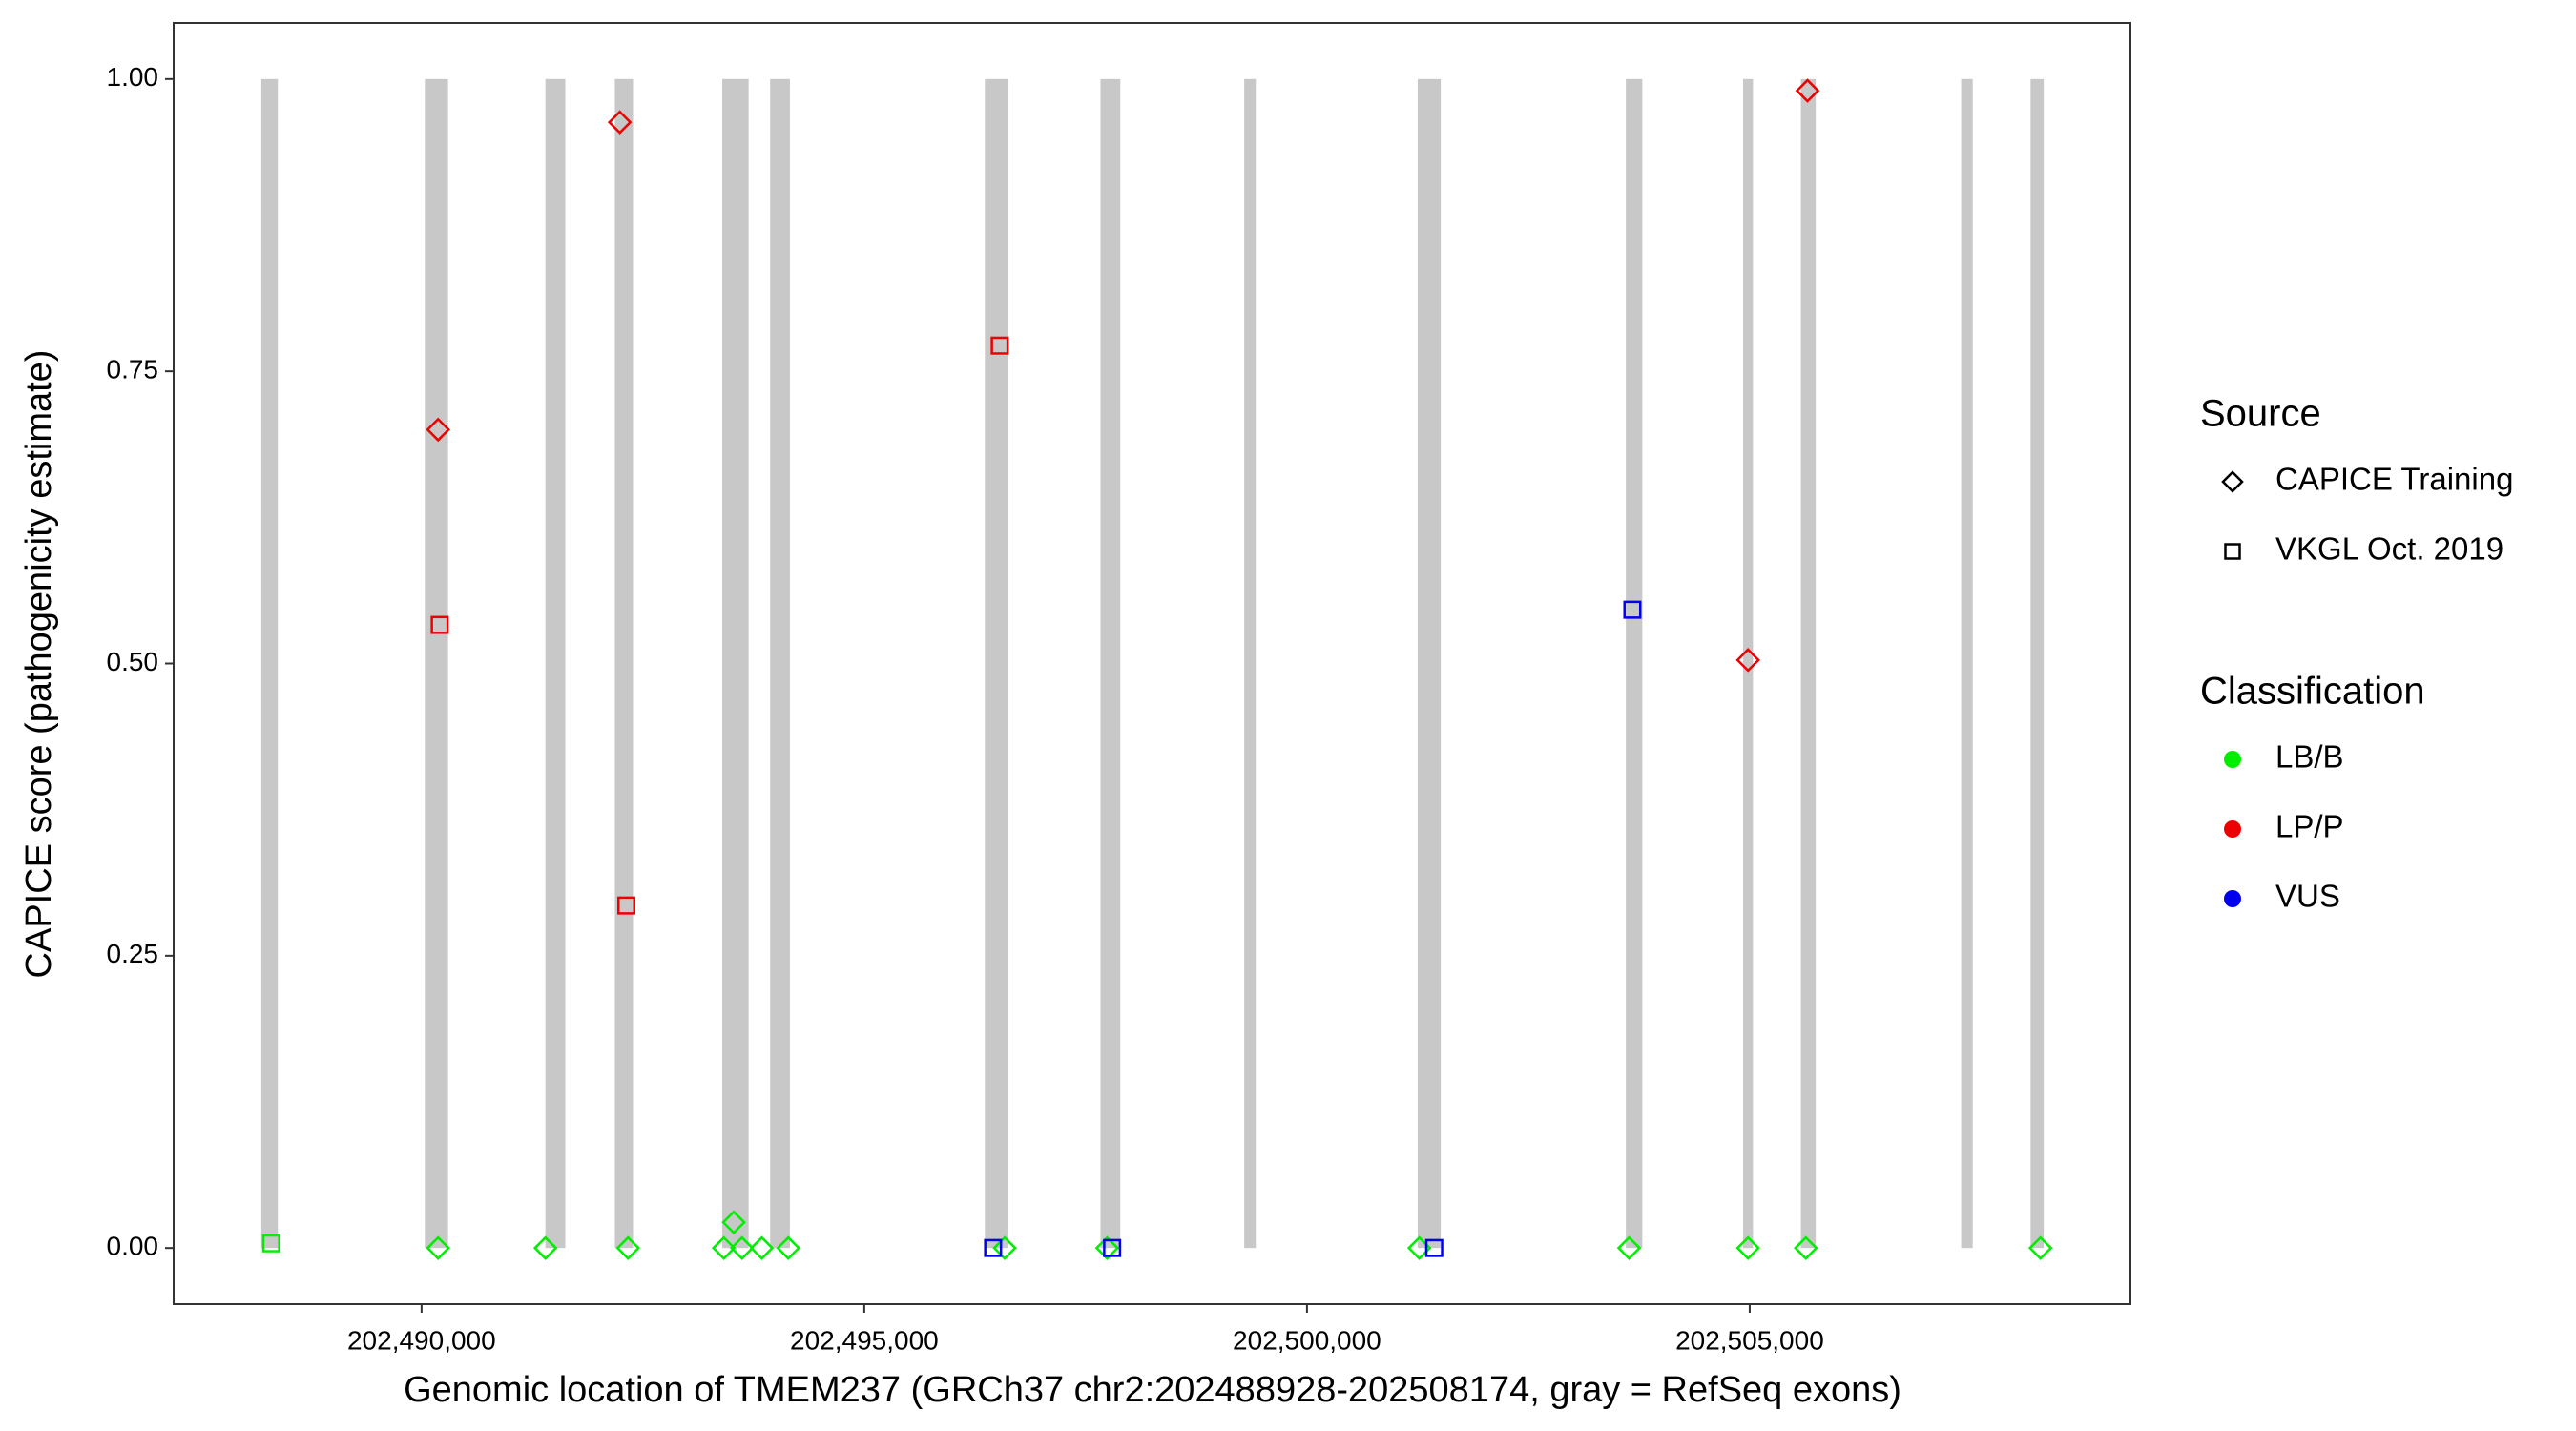 Image resolution: width=2576 pixels, height=1431 pixels. Describe the element at coordinates (133, 77) in the screenshot. I see `y-tick-label: 1.00` at that location.